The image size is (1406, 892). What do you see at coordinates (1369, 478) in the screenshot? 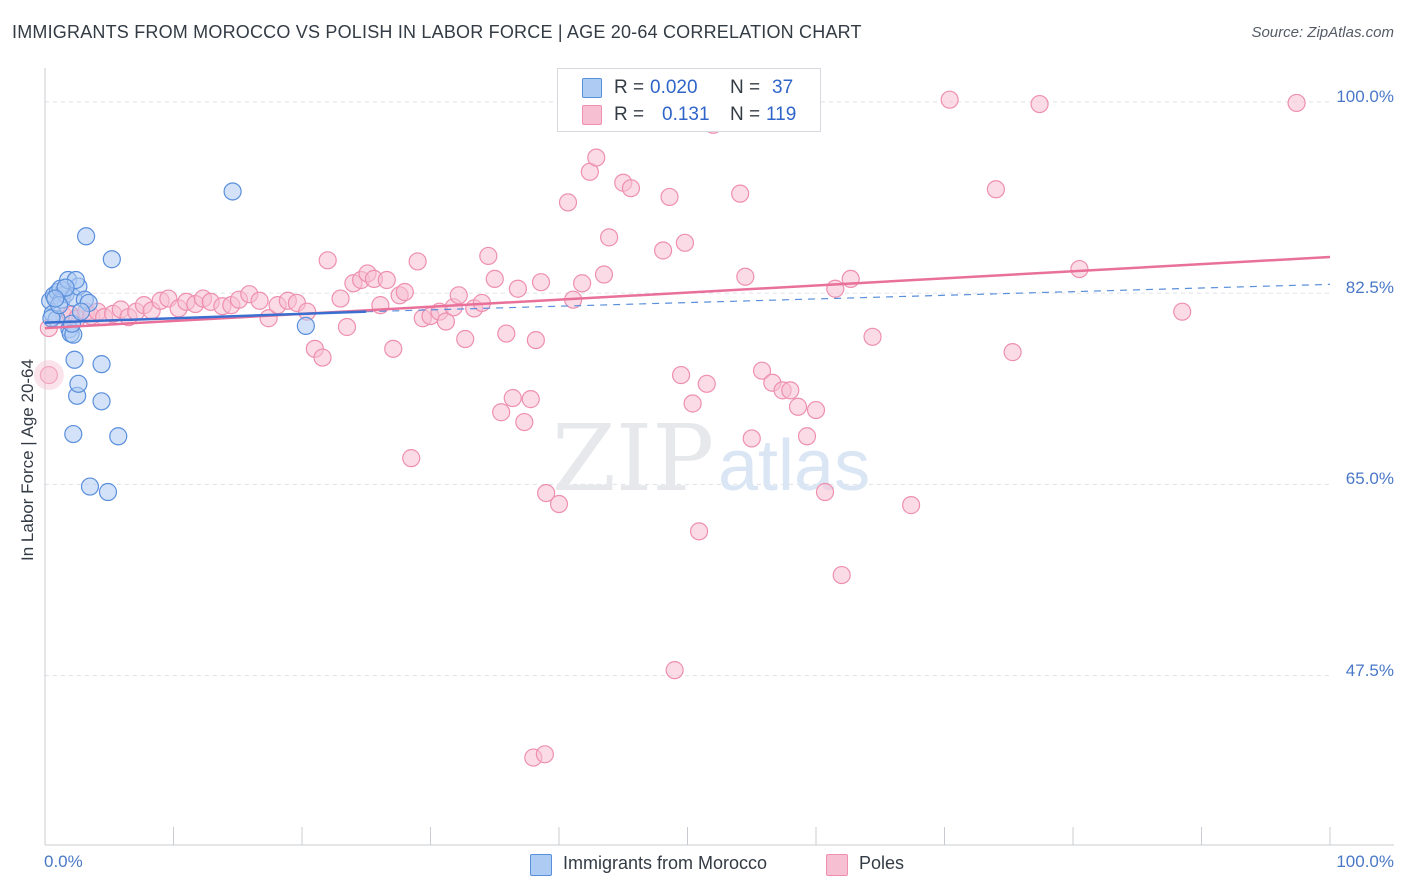
I see `y-tick-label-65: 65.0%` at bounding box center [1369, 478].